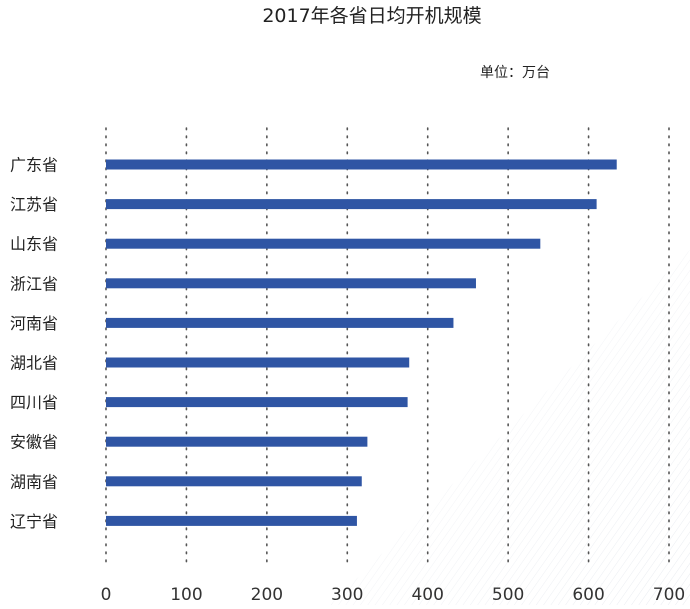  Describe the element at coordinates (34, 481) in the screenshot. I see `category-label: 湖南省` at that location.